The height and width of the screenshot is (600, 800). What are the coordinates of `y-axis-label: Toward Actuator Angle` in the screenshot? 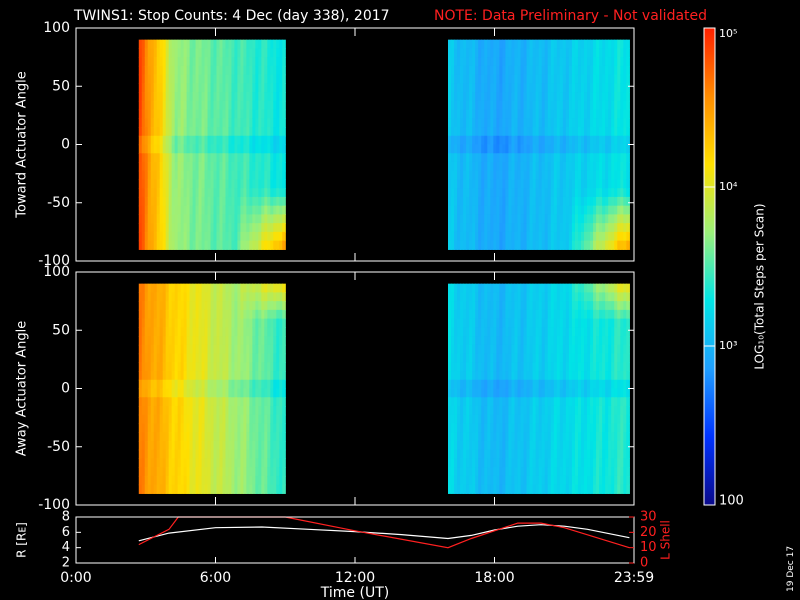 It's located at (22, 144).